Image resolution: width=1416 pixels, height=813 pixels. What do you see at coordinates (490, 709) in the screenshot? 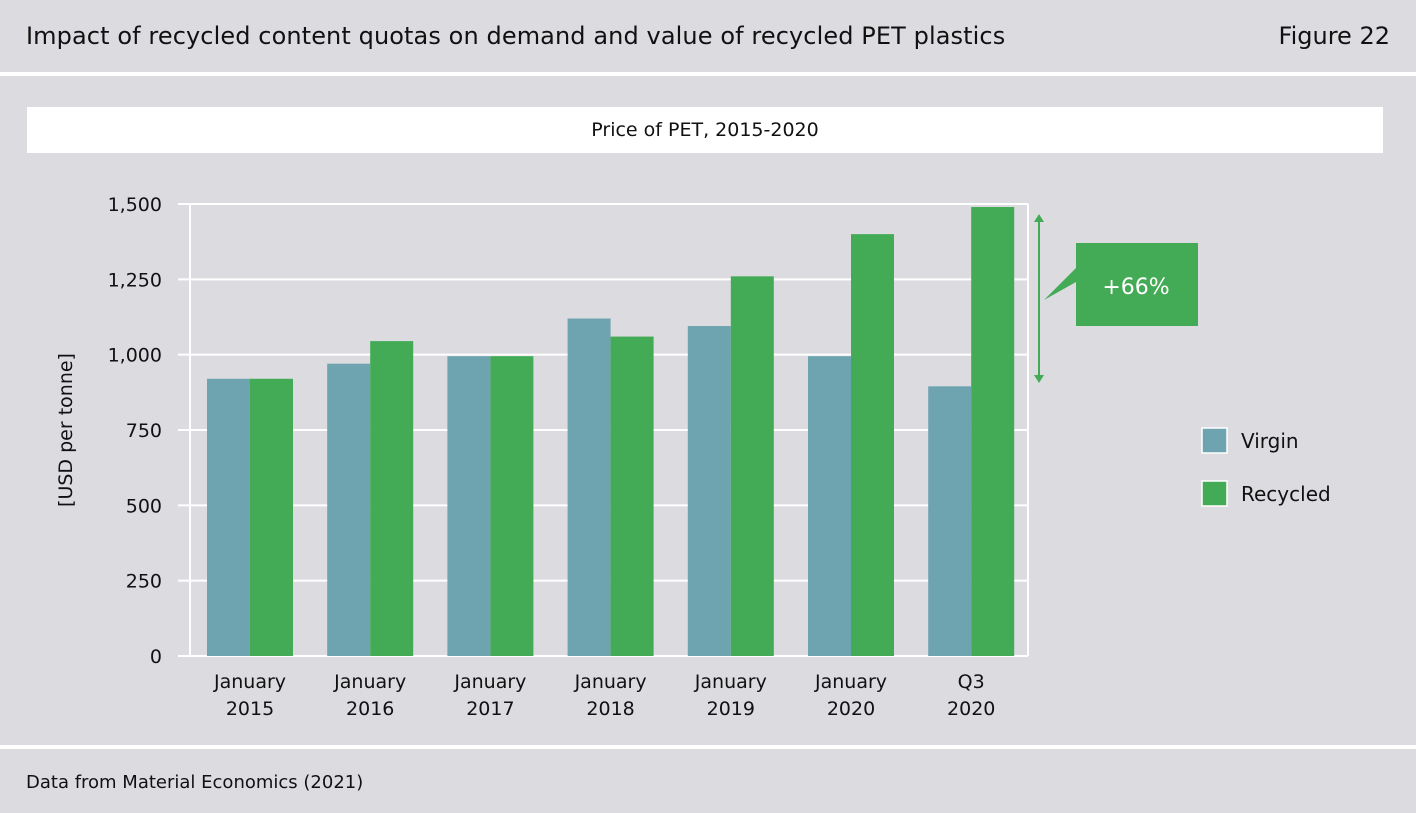
I see `x-tick-label: 2017` at bounding box center [490, 709].